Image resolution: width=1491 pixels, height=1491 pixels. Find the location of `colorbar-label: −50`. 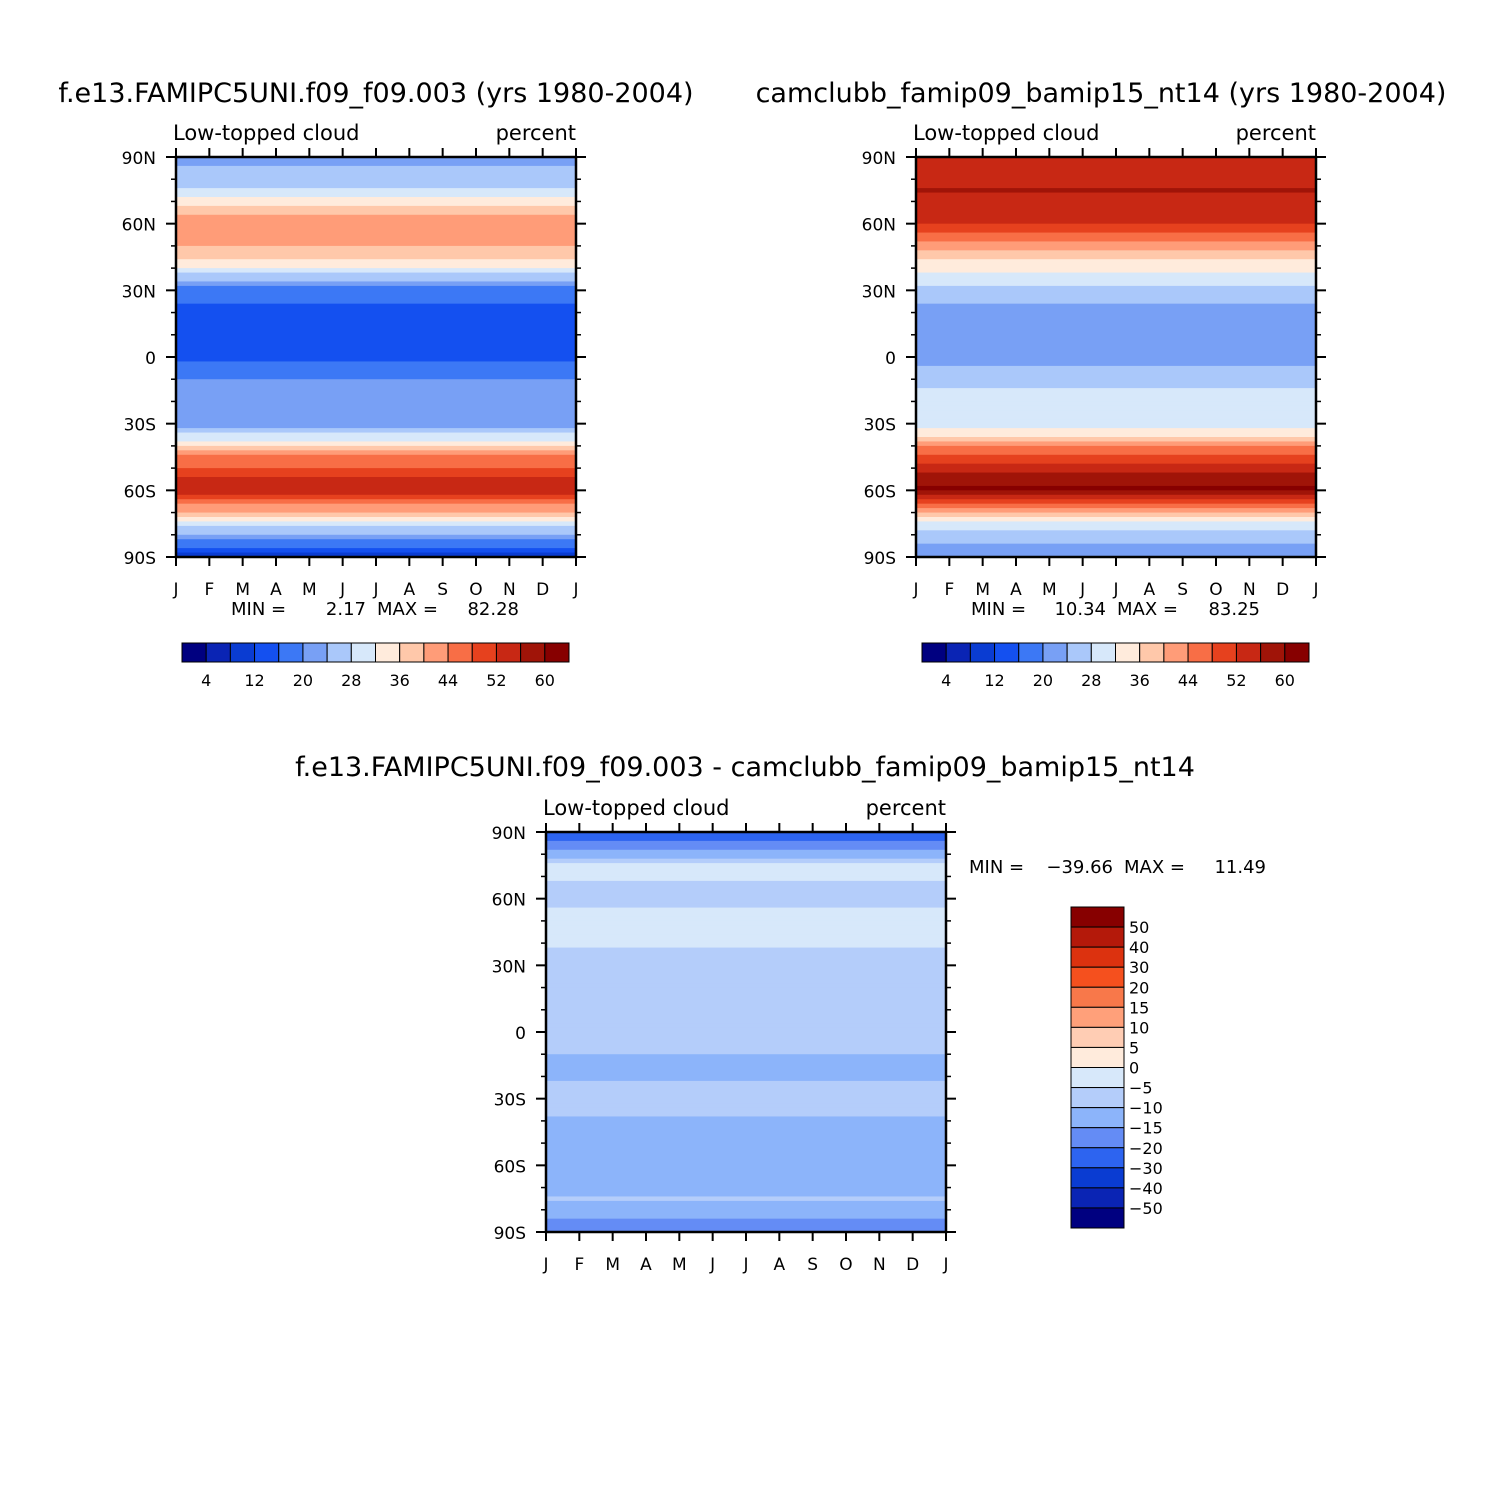

colorbar-label: −50 is located at coordinates (1146, 1208).